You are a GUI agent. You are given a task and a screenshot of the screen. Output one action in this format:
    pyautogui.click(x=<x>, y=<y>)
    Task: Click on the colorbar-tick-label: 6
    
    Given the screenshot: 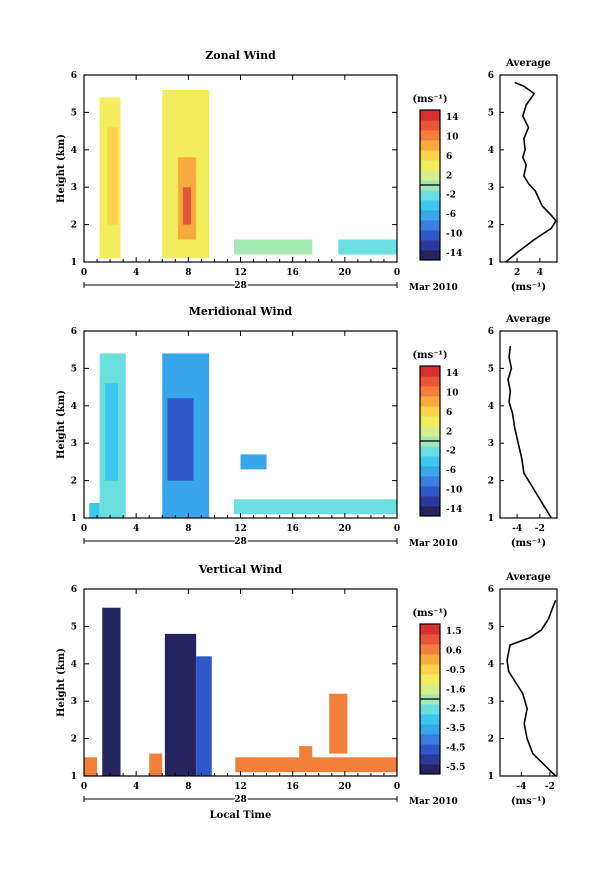 What is the action you would take?
    pyautogui.click(x=449, y=157)
    